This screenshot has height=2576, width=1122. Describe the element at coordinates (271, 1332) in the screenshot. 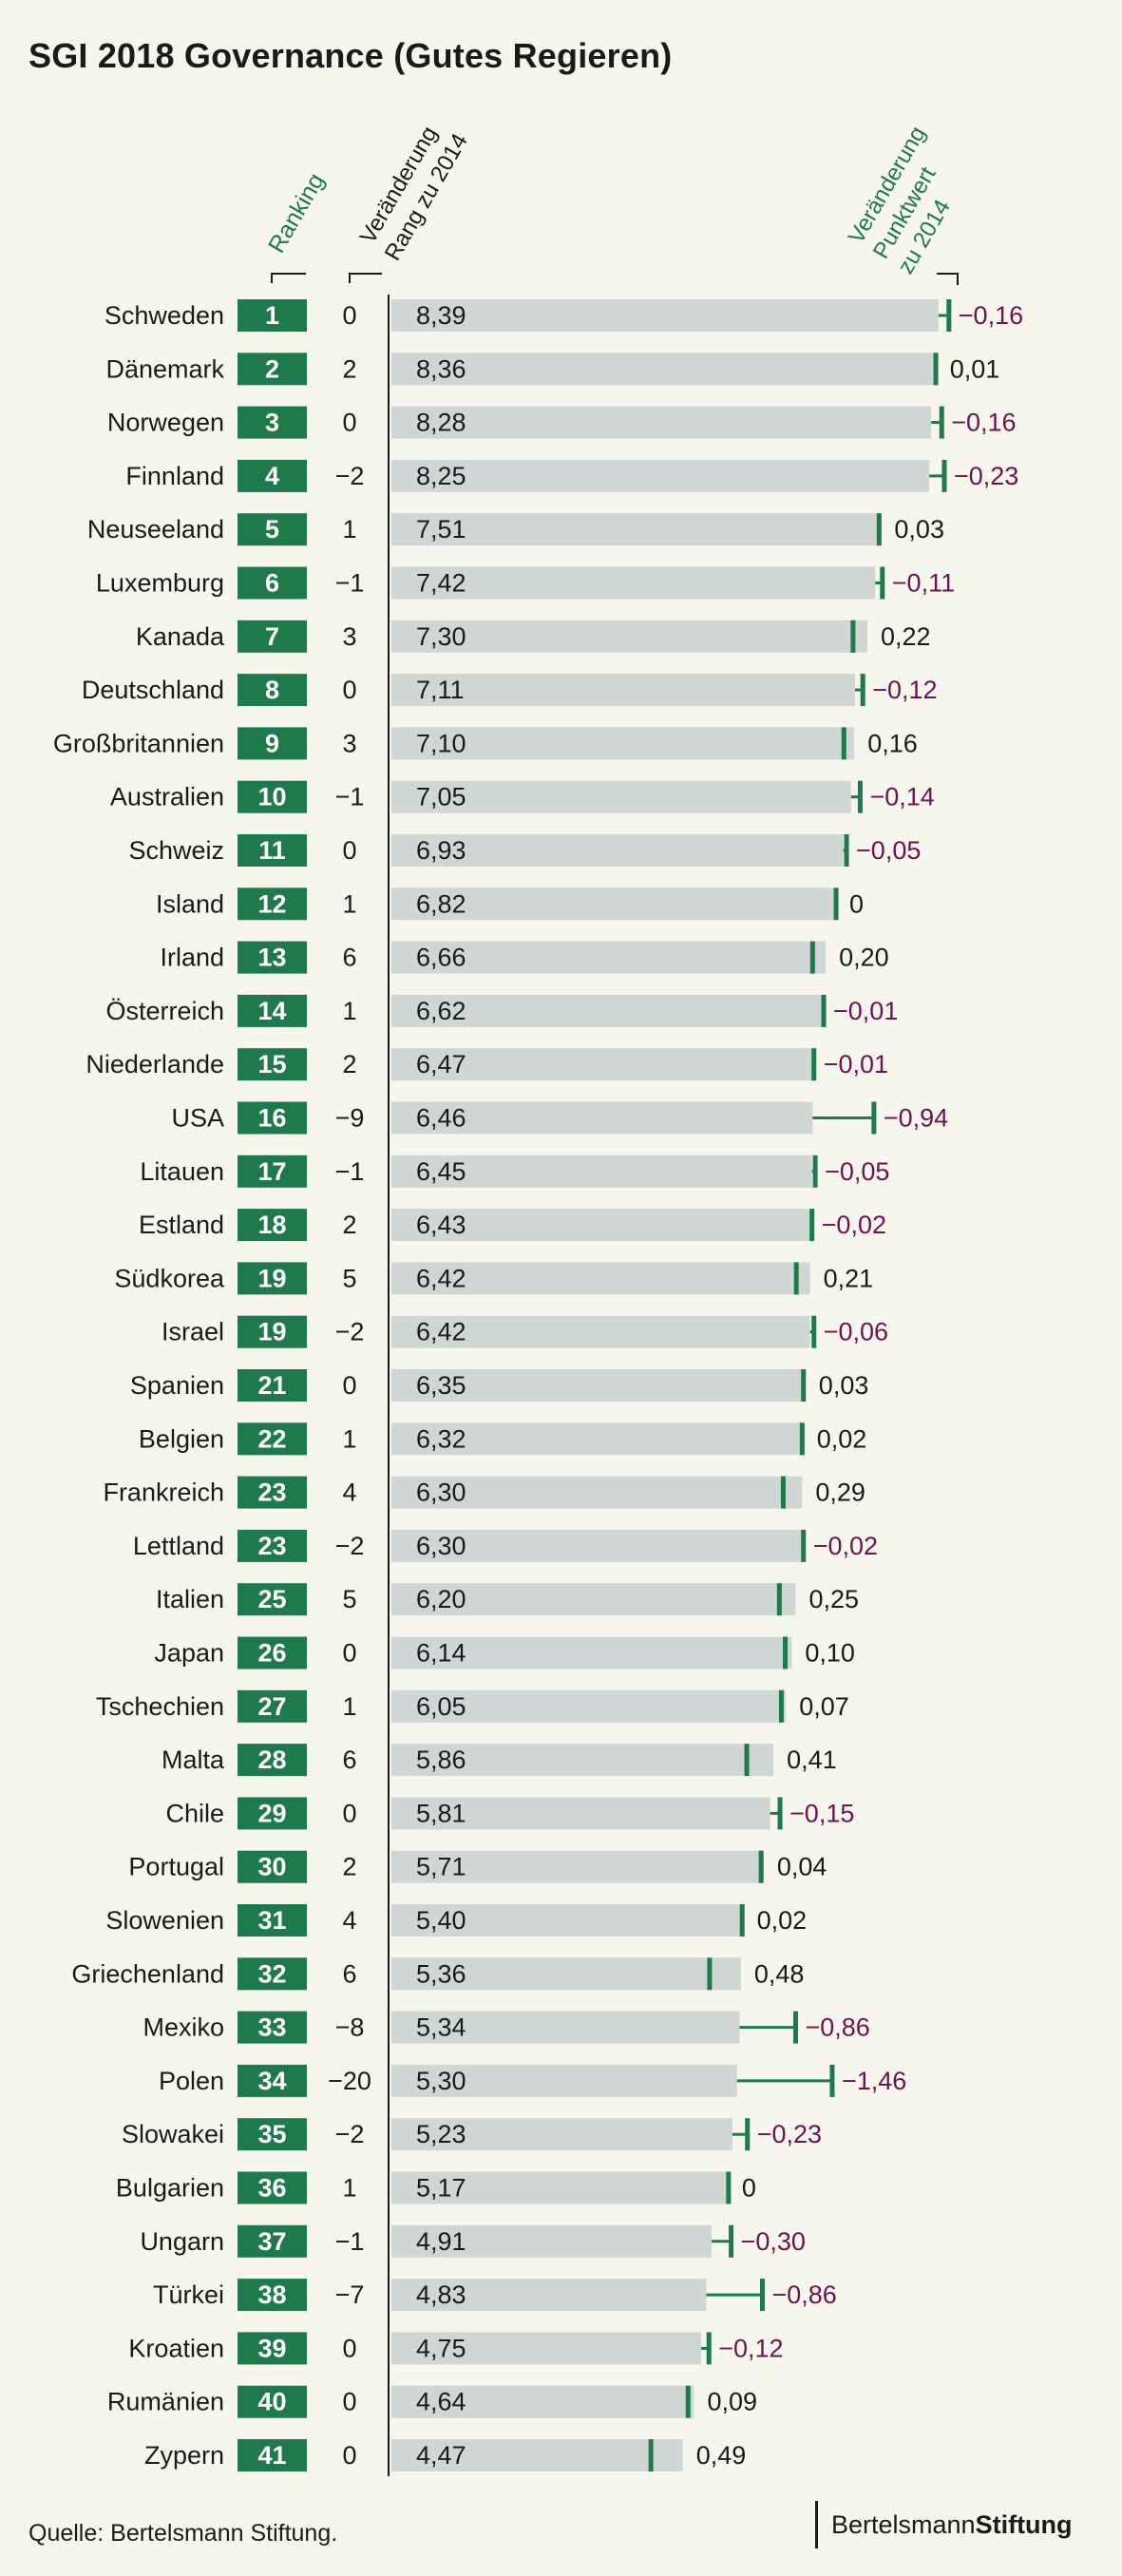

I see `rank-value: 19` at that location.